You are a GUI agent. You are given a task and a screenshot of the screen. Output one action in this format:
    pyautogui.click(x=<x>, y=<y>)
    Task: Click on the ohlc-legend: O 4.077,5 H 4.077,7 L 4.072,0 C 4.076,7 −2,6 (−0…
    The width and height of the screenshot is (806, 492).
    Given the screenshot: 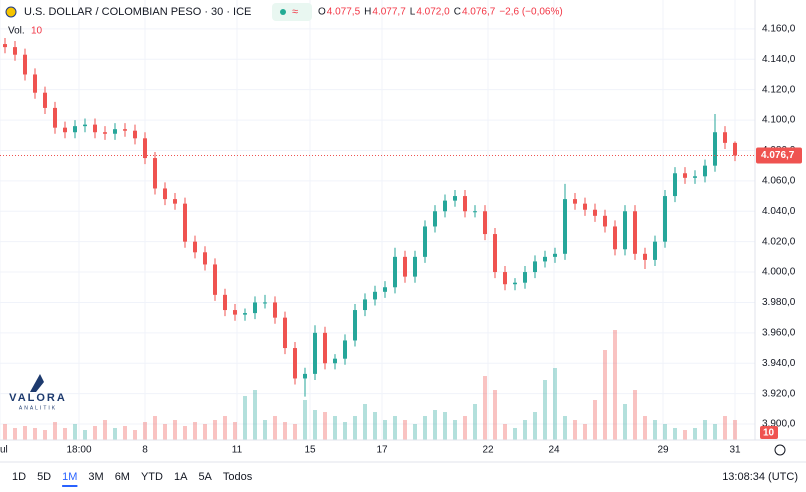 What is the action you would take?
    pyautogui.click(x=440, y=12)
    